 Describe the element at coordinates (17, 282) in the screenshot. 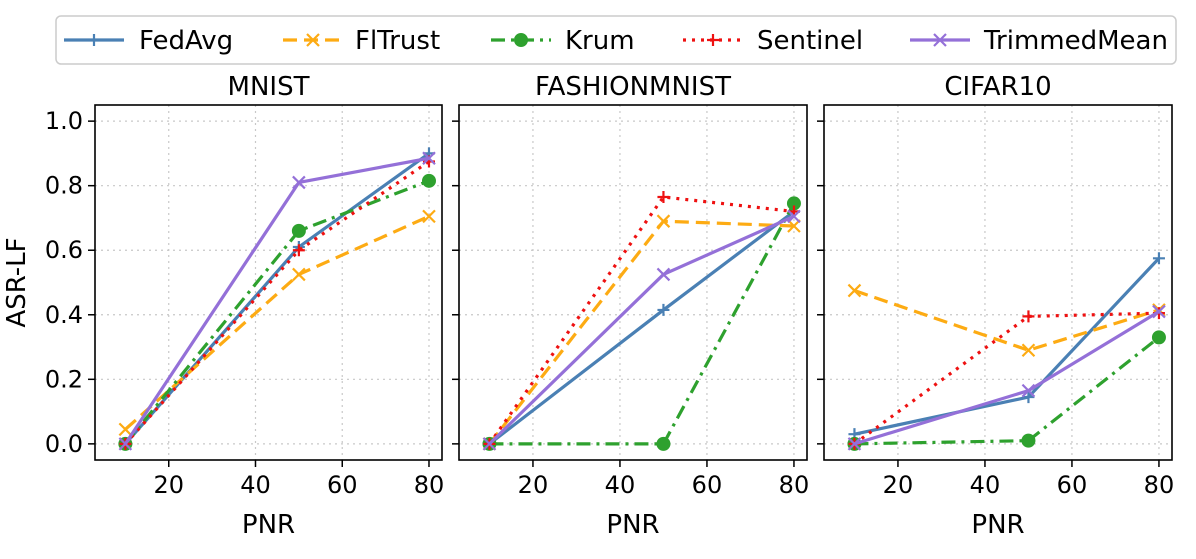

I see `y-axis-label: ASR-LF` at that location.